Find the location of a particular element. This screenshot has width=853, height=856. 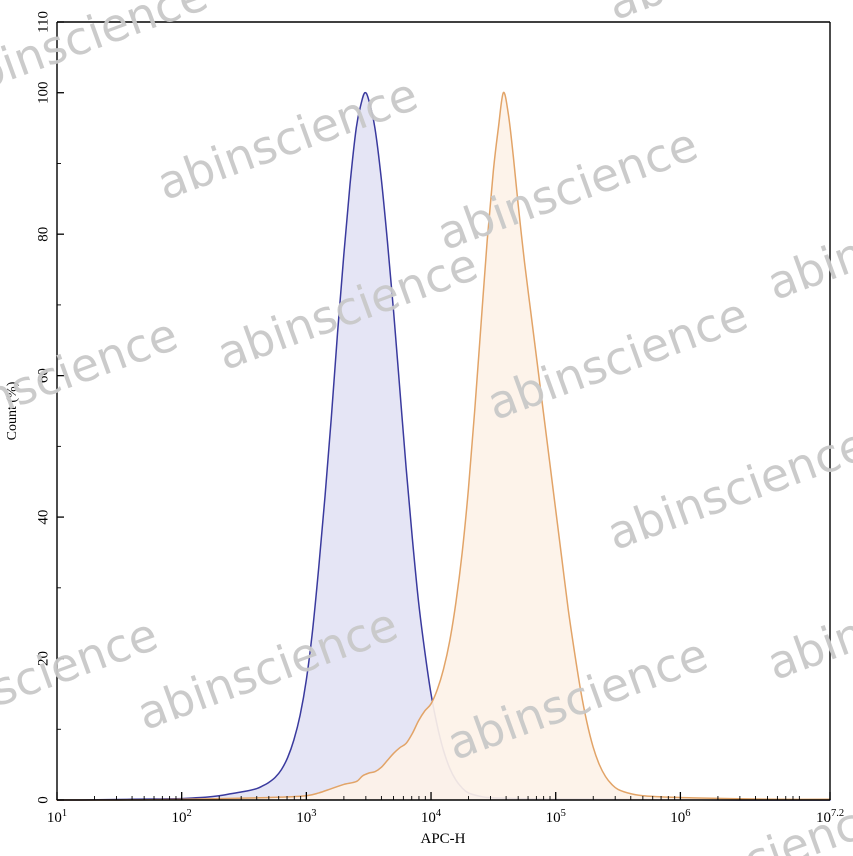

y-tick-label: 100 is located at coordinates (43, 92).